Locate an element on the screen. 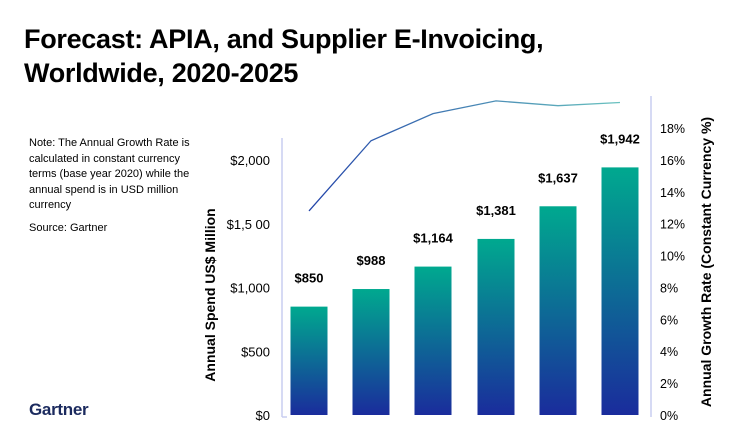 This screenshot has height=440, width=736. right-tick-label: 12% is located at coordinates (672, 225).